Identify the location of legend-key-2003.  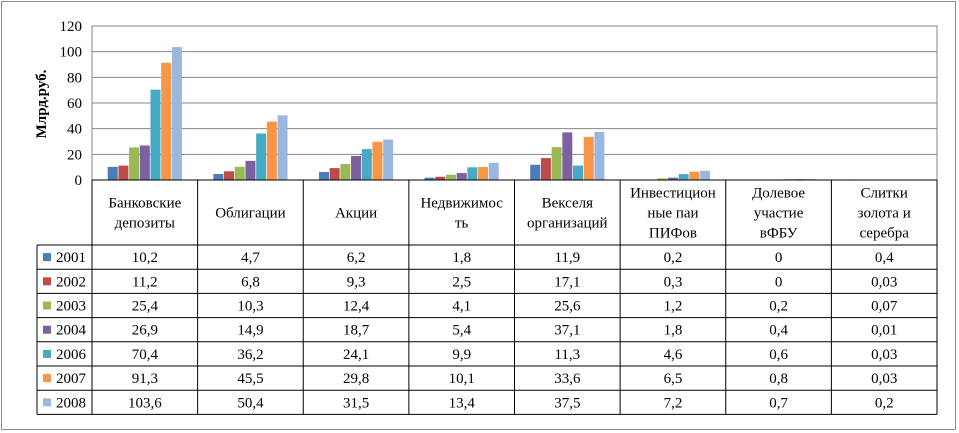
(47, 305).